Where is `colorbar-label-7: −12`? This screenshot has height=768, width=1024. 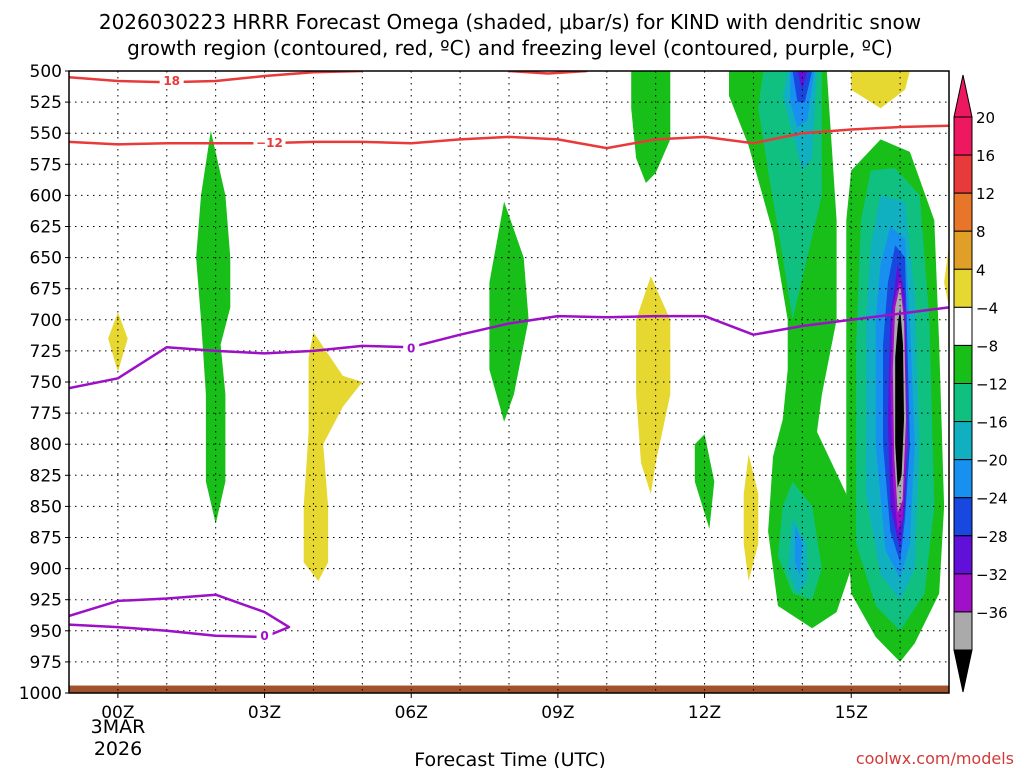 colorbar-label-7: −12 is located at coordinates (992, 385).